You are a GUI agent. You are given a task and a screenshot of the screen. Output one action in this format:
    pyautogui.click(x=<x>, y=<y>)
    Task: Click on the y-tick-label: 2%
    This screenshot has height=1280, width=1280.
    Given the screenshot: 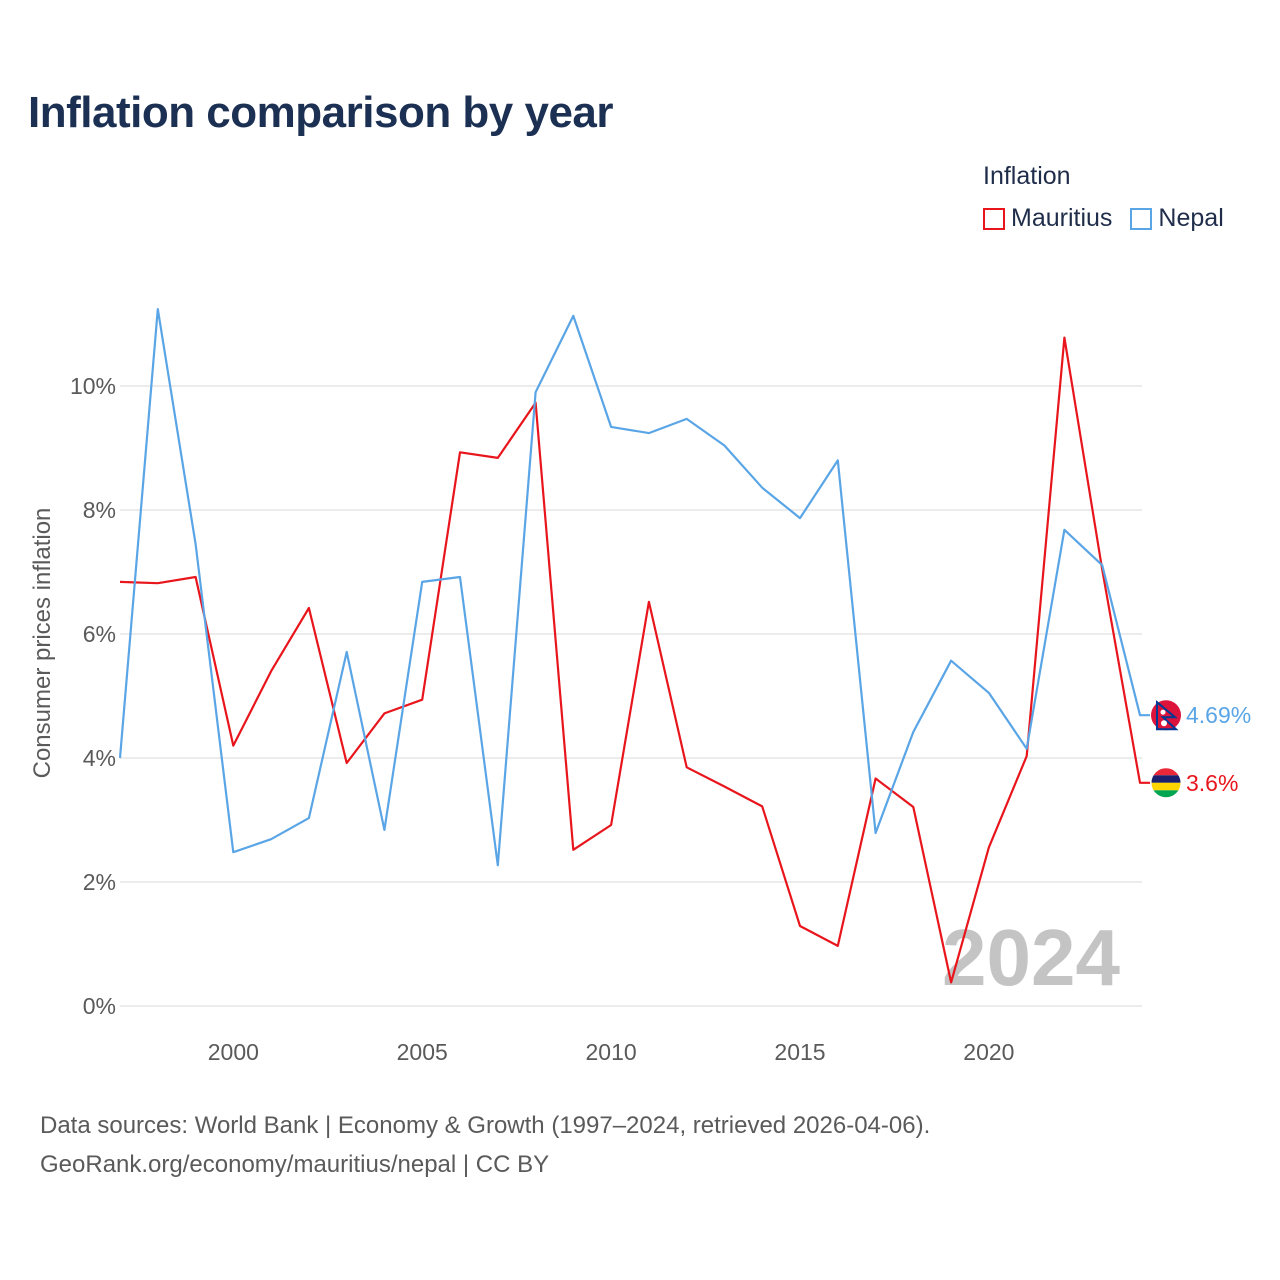 What is the action you would take?
    pyautogui.click(x=99, y=882)
    